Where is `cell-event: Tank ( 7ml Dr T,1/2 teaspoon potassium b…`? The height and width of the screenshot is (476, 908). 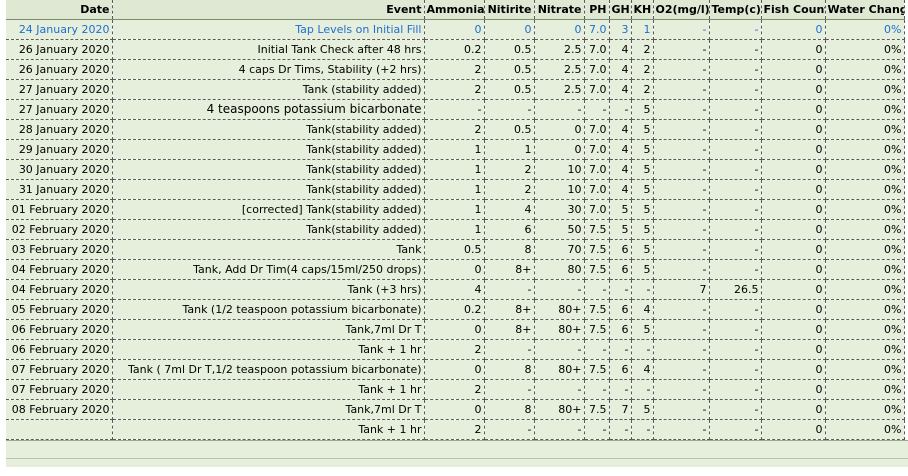
cell-event: Tank ( 7ml Dr T,1/2 teaspoon potassium b… is located at coordinates (268, 369).